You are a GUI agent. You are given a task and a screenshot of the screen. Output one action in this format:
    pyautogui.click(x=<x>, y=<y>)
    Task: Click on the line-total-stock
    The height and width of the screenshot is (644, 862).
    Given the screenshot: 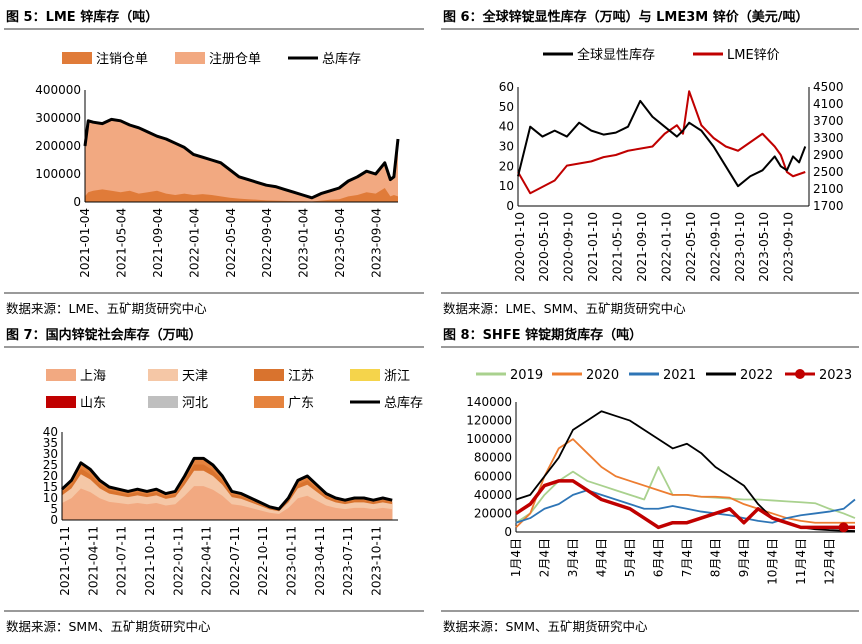 What is the action you would take?
    pyautogui.click(x=241, y=158)
    